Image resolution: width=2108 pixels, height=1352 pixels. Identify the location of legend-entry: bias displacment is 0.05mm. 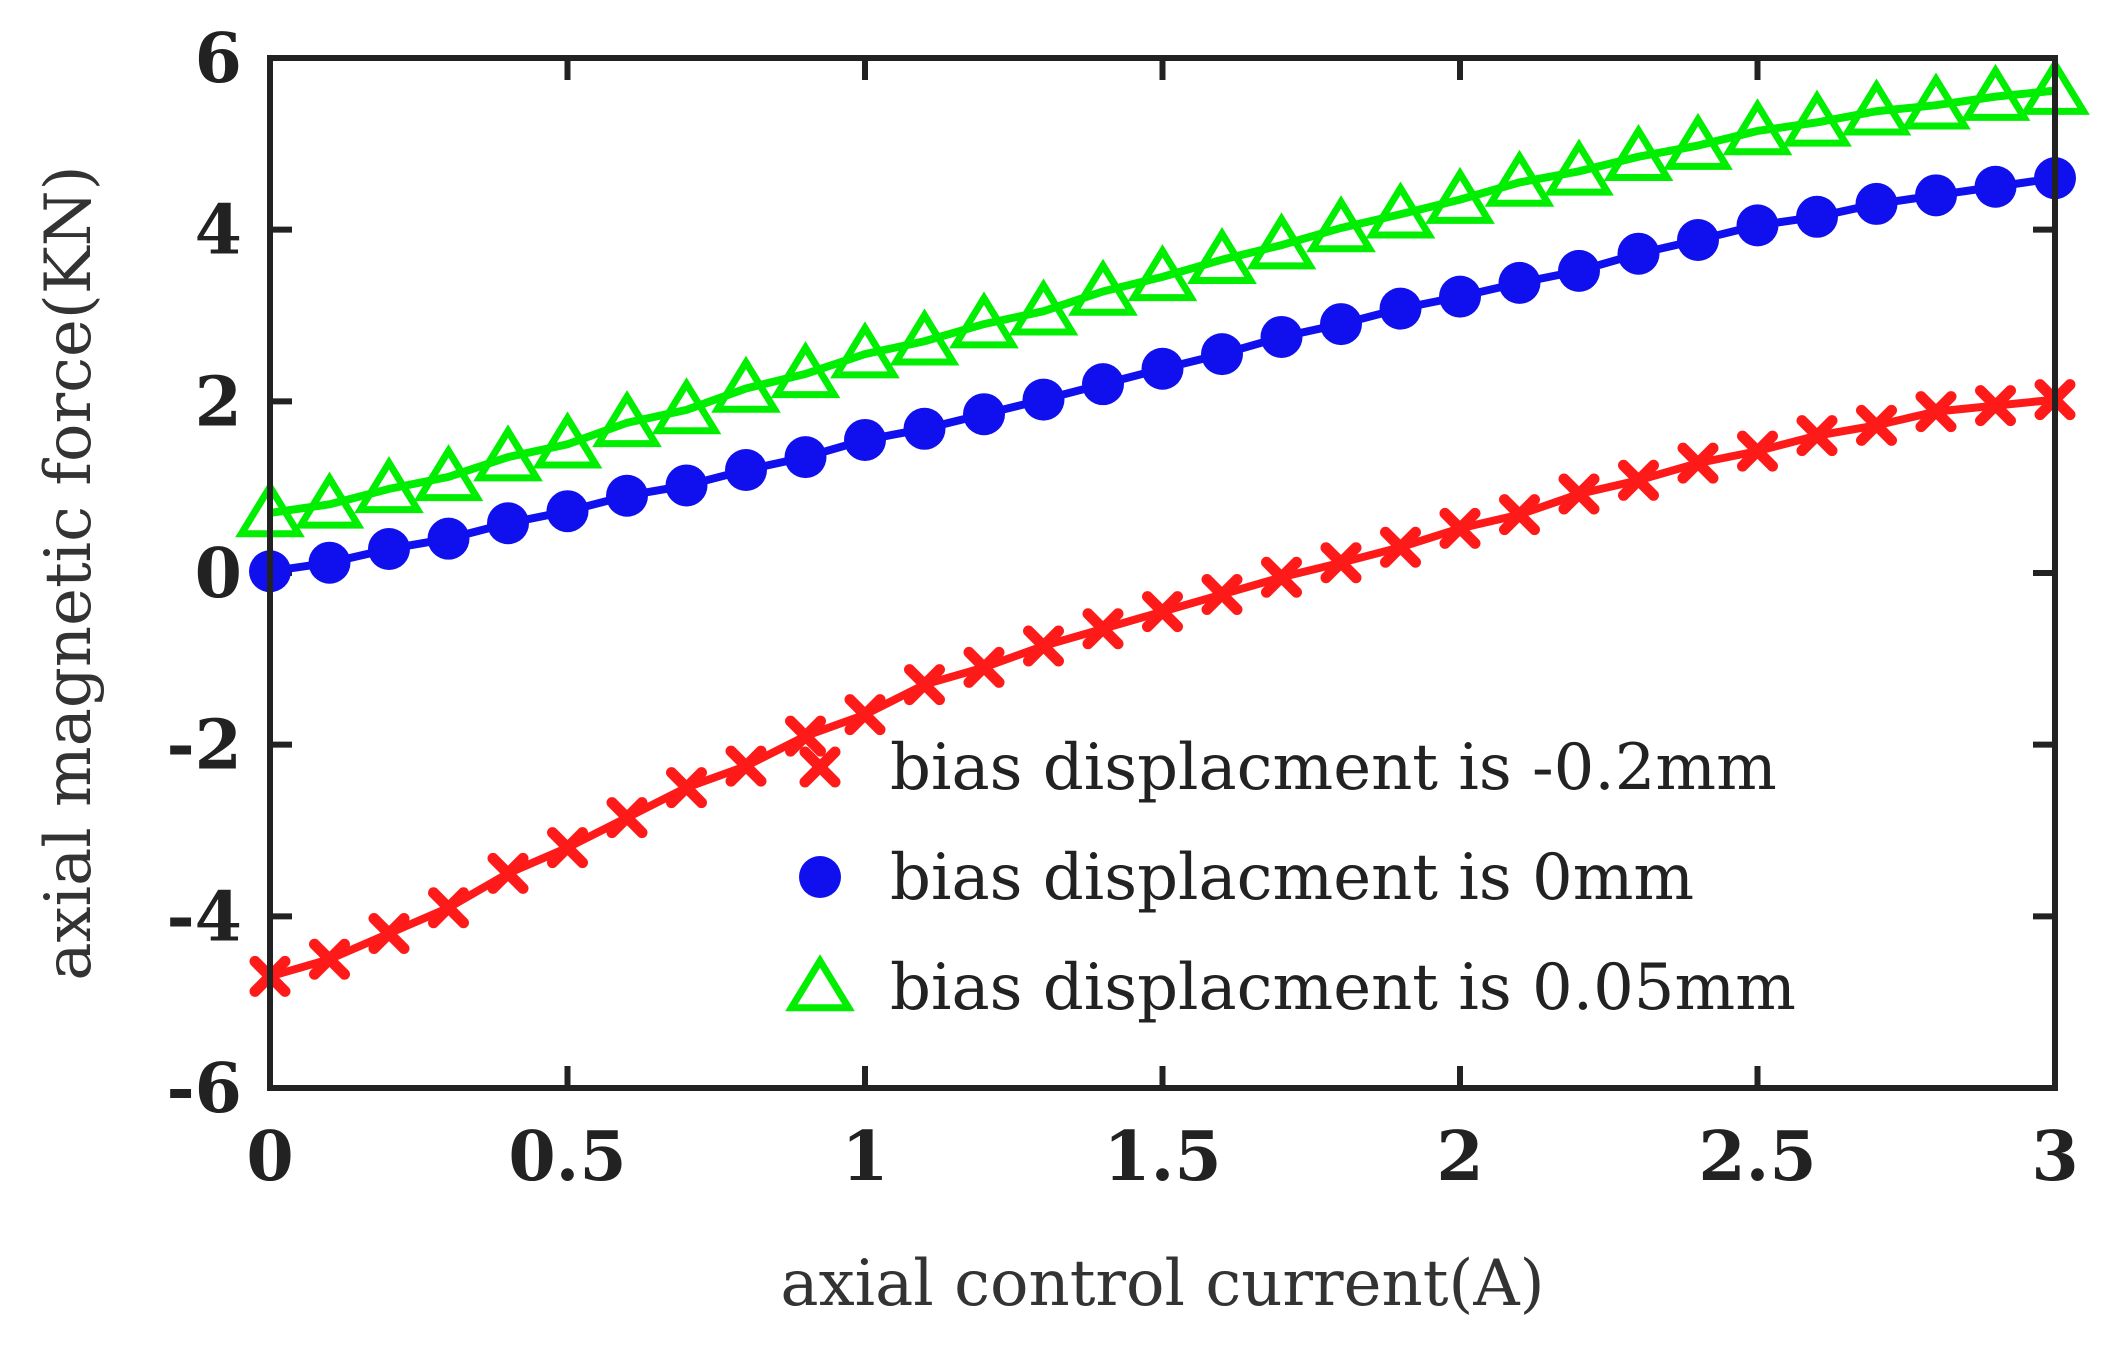
(1290, 988).